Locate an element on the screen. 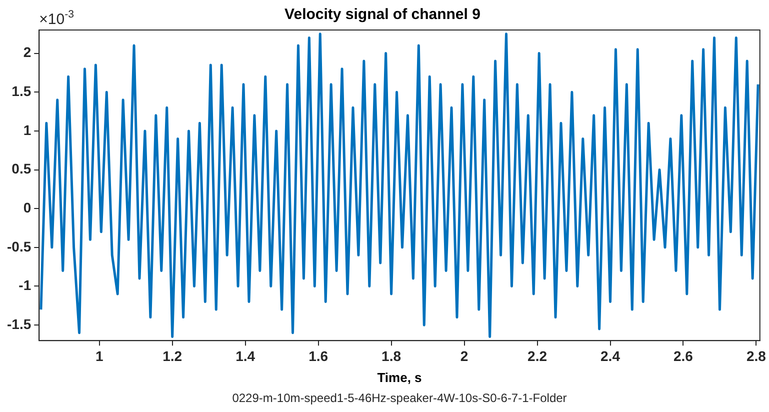  chart-title: Velocity signal of channel 9 is located at coordinates (382, 15).